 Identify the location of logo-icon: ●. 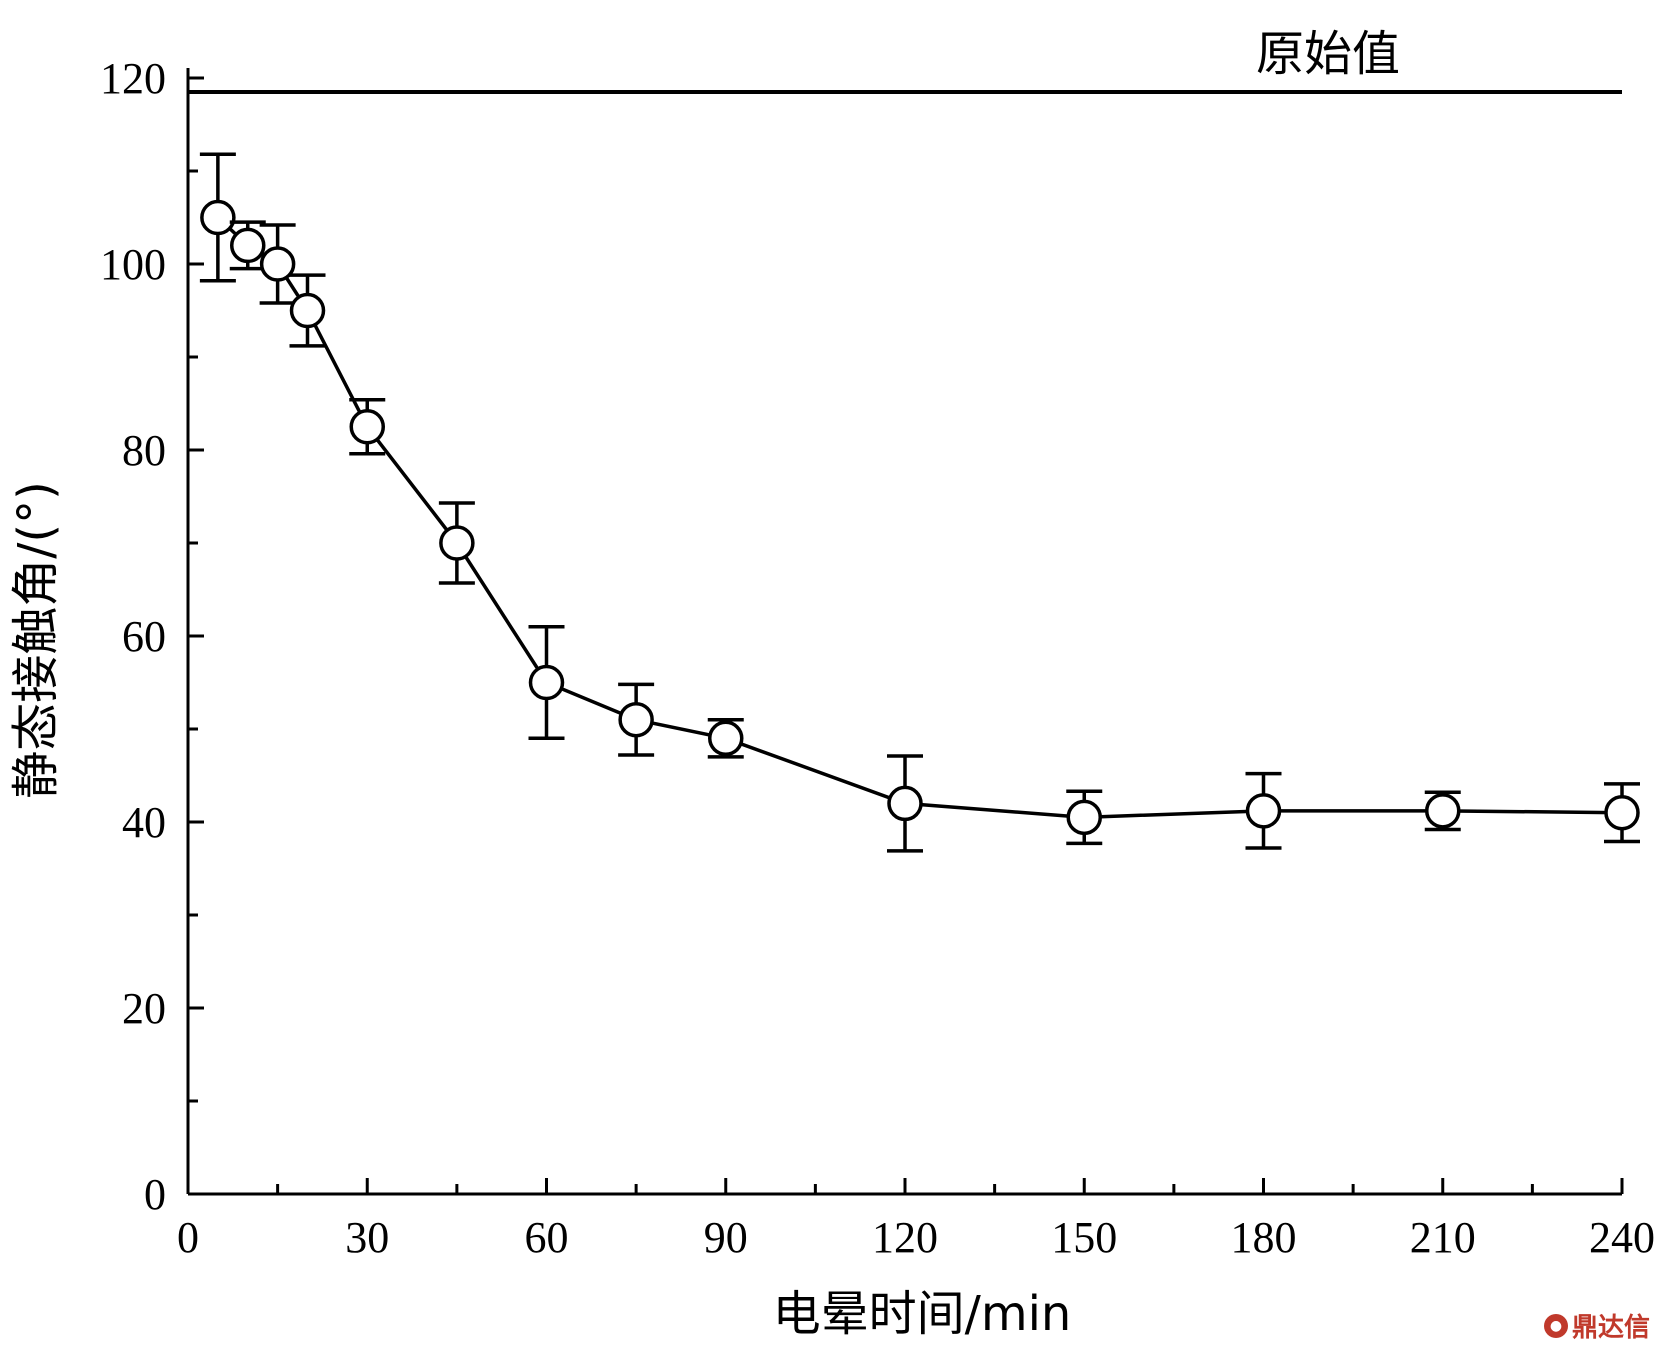
(1555, 1325).